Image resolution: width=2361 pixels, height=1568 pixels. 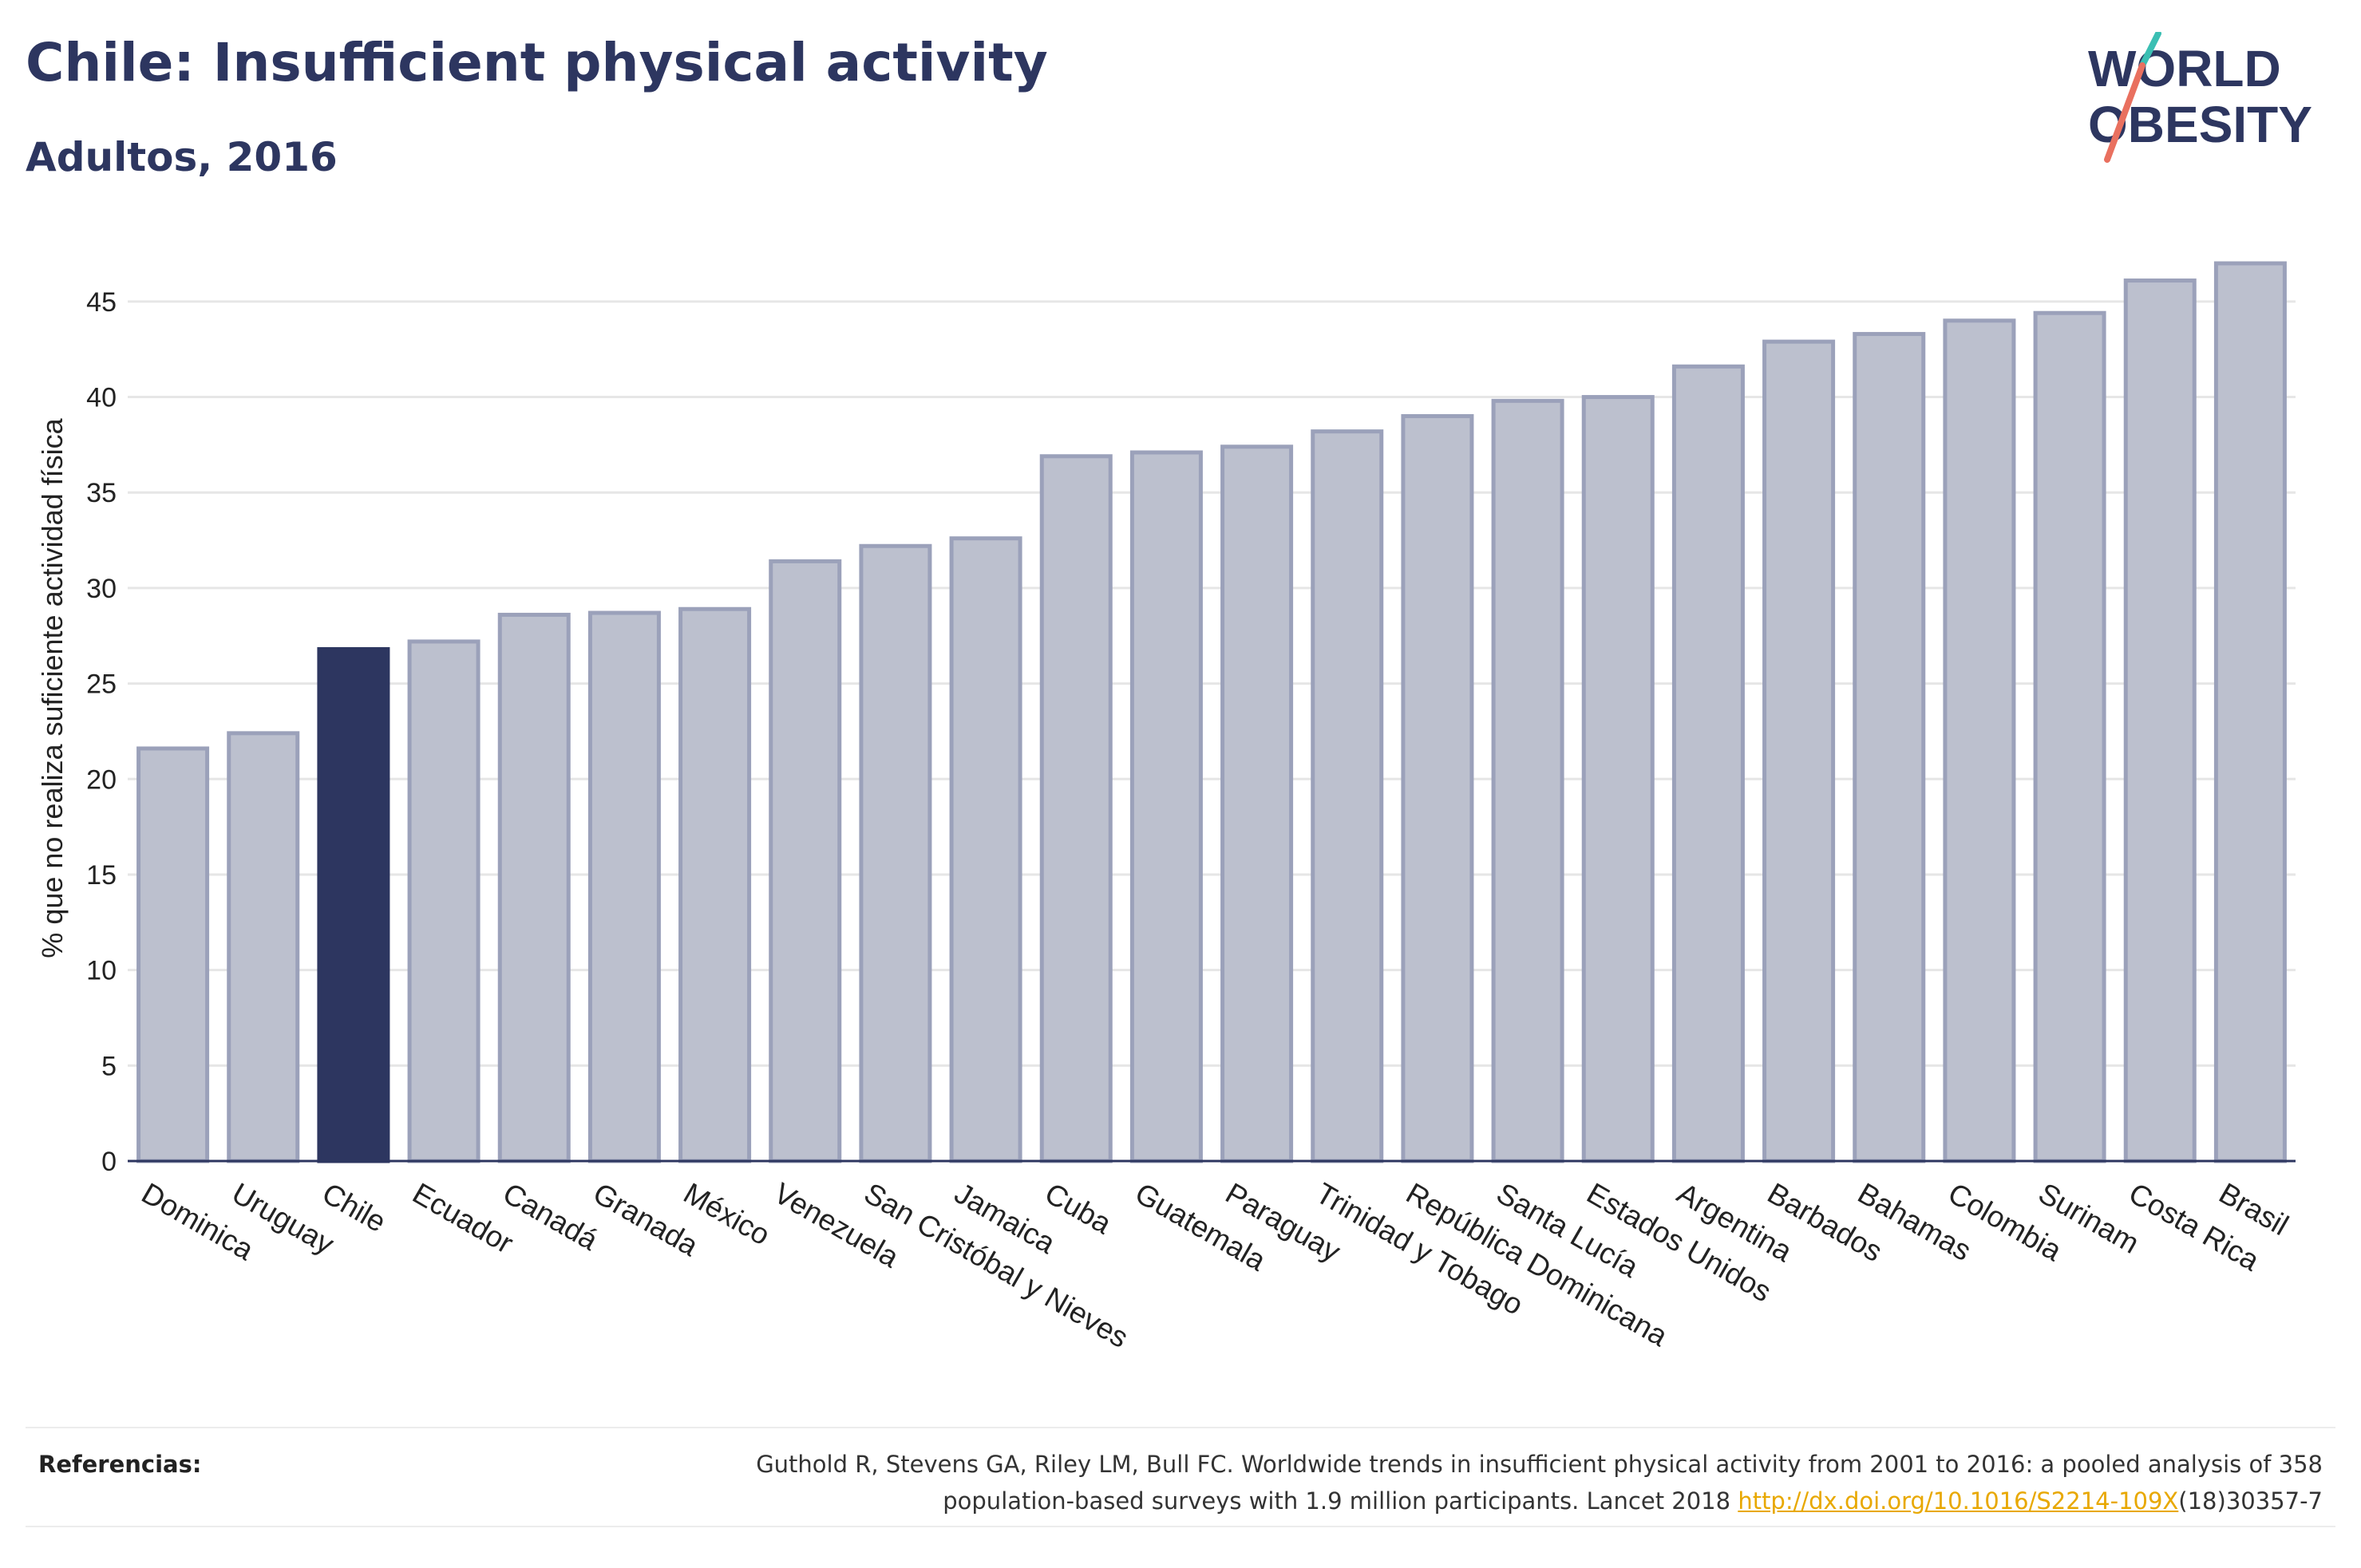 I want to click on bar-chile, so click(x=353, y=905).